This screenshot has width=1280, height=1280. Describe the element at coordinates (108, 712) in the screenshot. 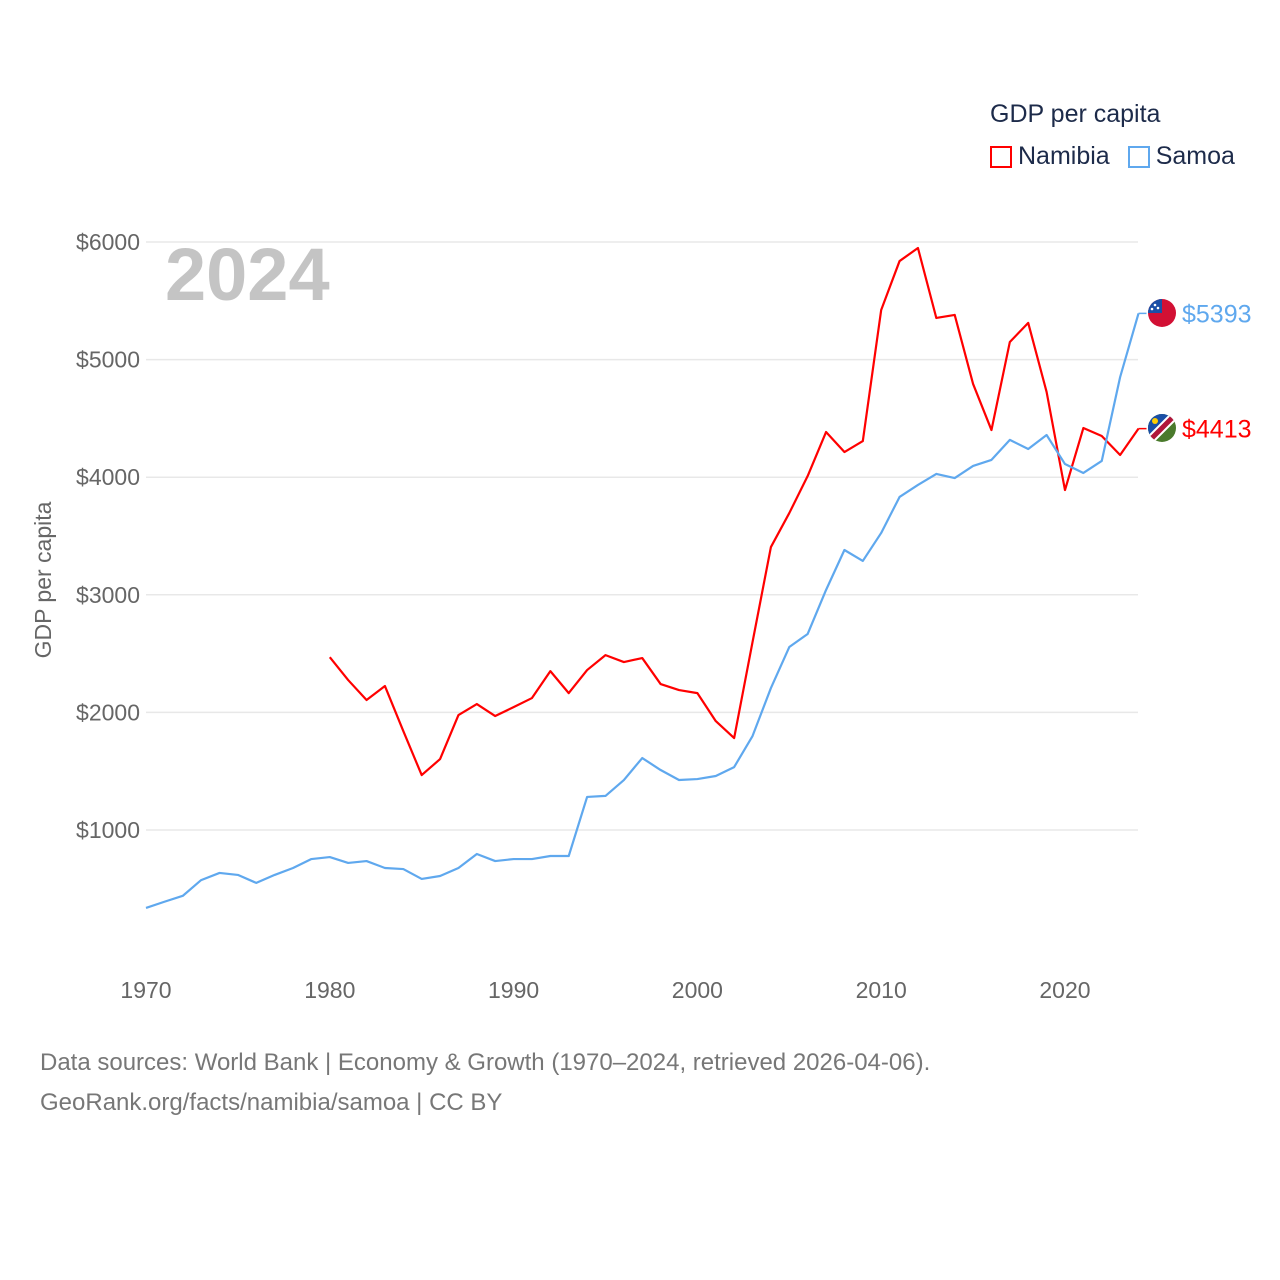

I see `y-tick-label: $2000` at that location.